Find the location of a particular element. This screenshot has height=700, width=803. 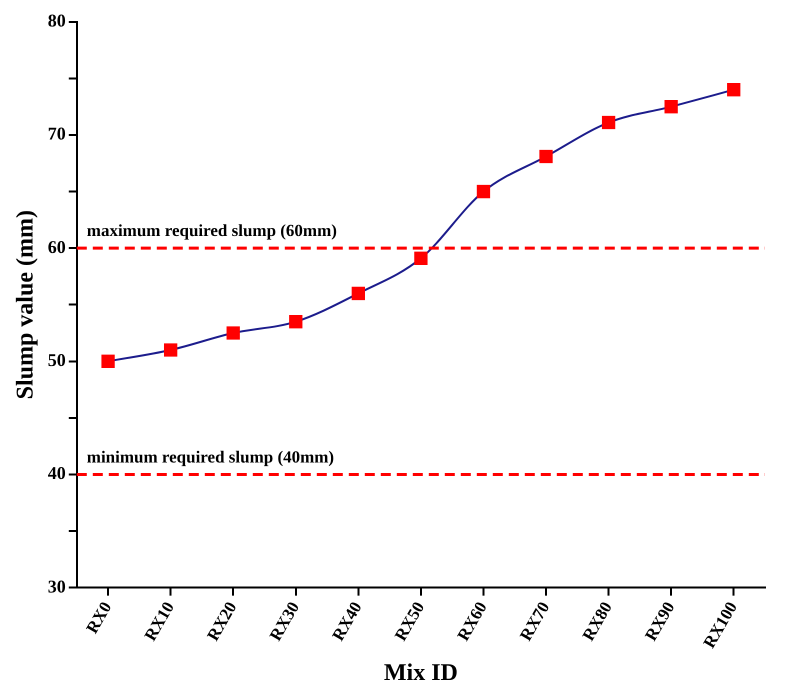

ref-line-label: minimum required slump (40mm) is located at coordinates (210, 456).